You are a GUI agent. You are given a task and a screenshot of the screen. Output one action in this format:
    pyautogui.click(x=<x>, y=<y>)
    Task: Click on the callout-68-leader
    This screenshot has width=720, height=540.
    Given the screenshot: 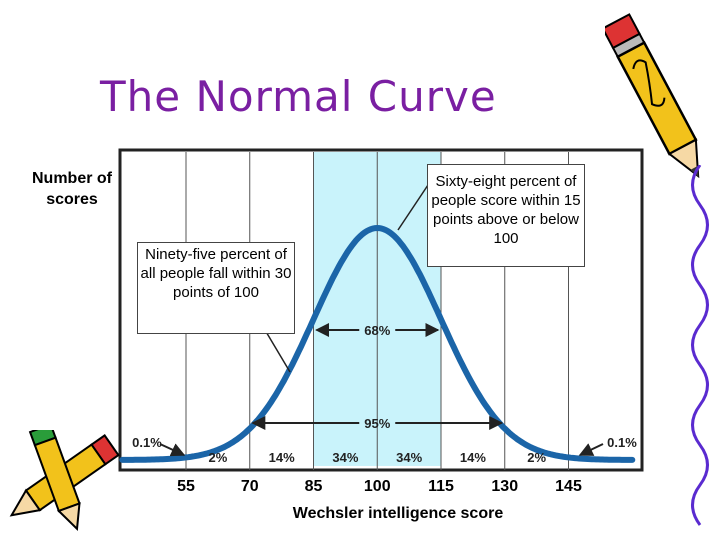 What is the action you would take?
    pyautogui.click(x=413, y=207)
    